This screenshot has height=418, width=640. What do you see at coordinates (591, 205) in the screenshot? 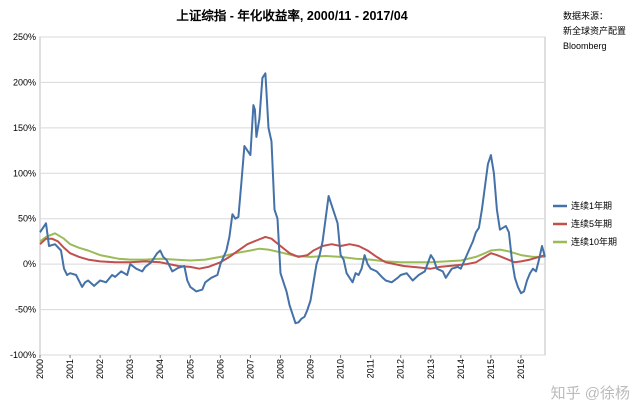
I see `legend-label: 连续1年期` at bounding box center [591, 205].